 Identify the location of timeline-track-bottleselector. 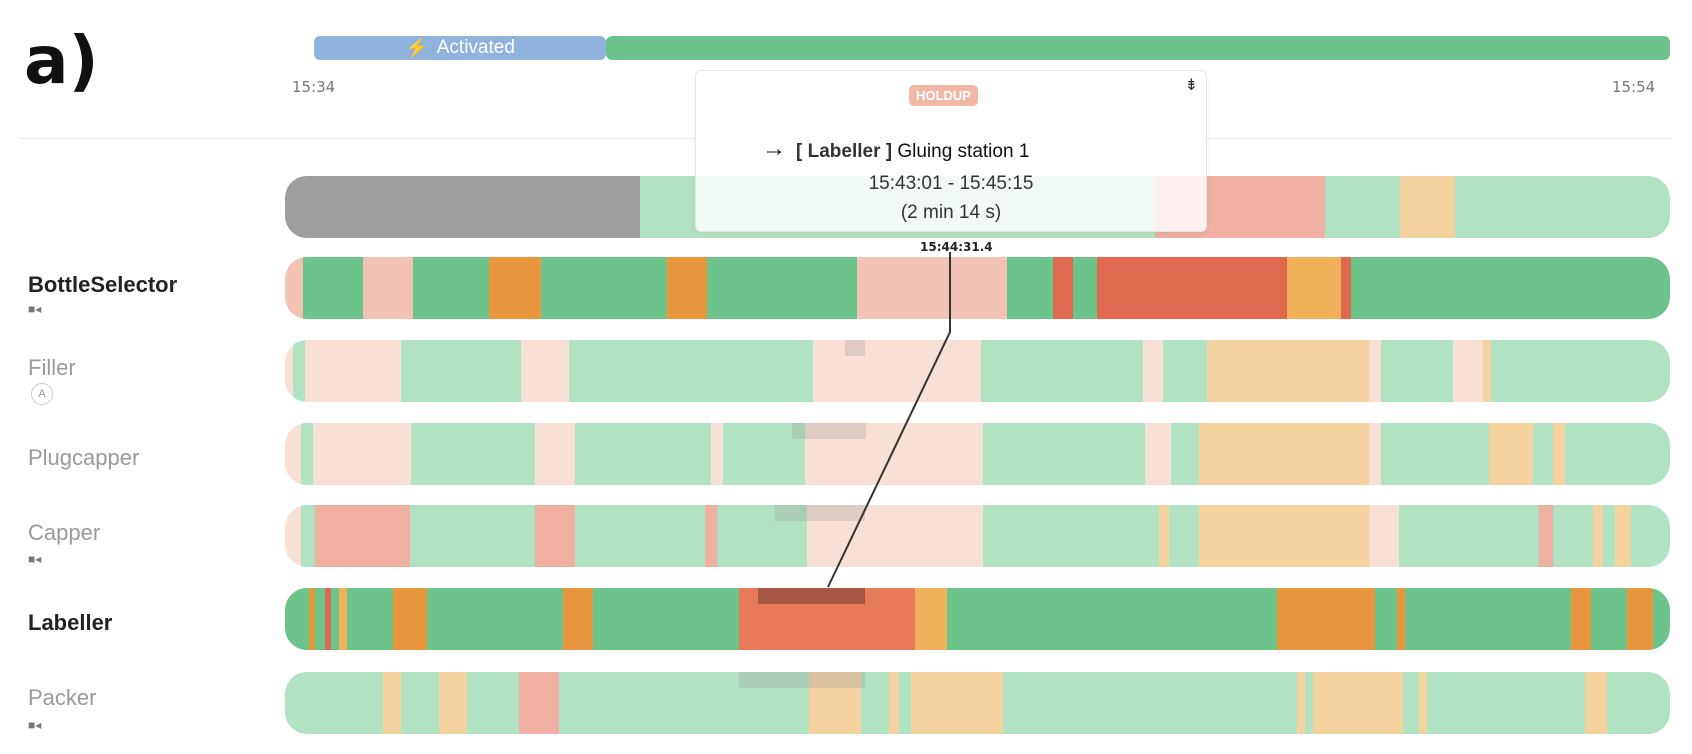
(977, 288).